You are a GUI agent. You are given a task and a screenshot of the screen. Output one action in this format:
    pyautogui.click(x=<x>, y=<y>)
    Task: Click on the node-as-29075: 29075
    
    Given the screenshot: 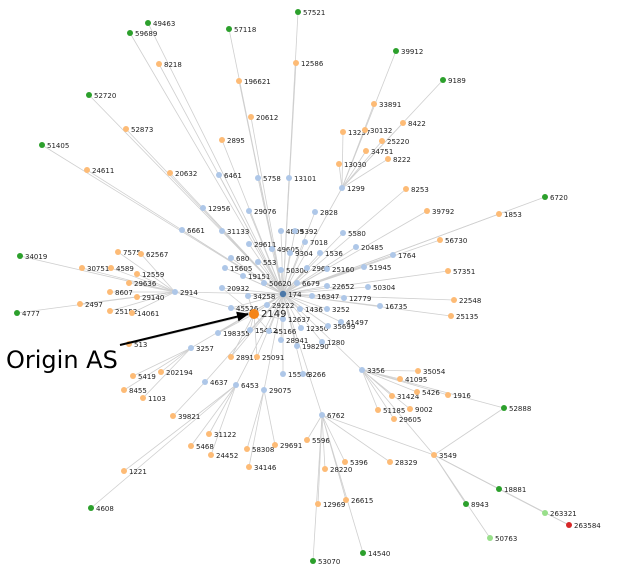 What is the action you would take?
    pyautogui.click(x=276, y=391)
    